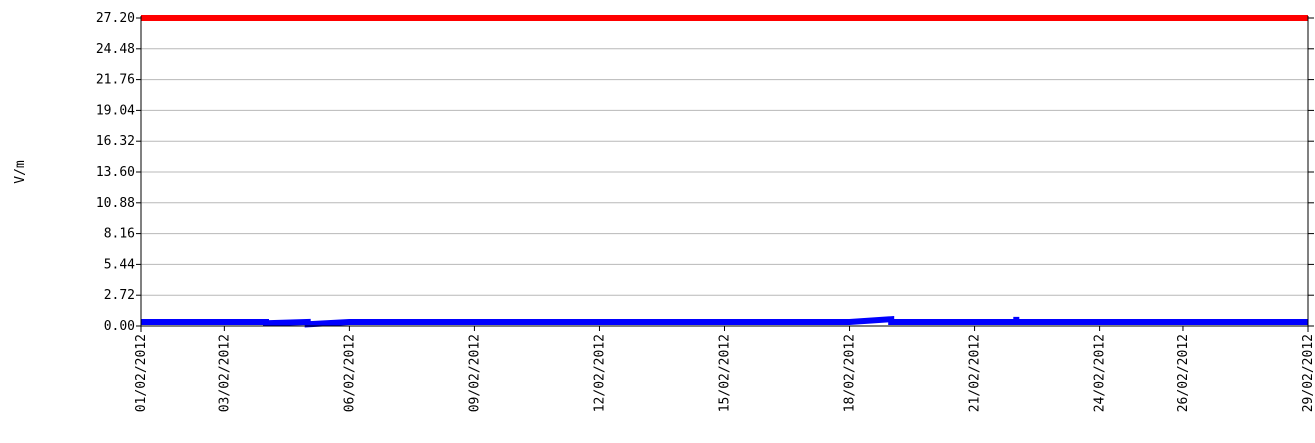 The width and height of the screenshot is (1315, 443). Describe the element at coordinates (975, 373) in the screenshot. I see `x-tick-label: 21/02/2012` at that location.